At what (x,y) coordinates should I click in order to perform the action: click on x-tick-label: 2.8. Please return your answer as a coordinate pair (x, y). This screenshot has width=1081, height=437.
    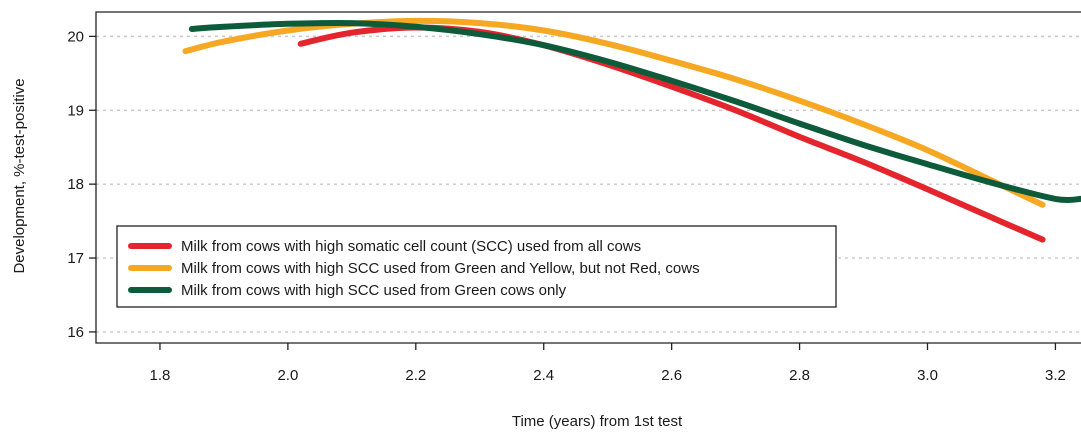
    Looking at the image, I should click on (799, 375).